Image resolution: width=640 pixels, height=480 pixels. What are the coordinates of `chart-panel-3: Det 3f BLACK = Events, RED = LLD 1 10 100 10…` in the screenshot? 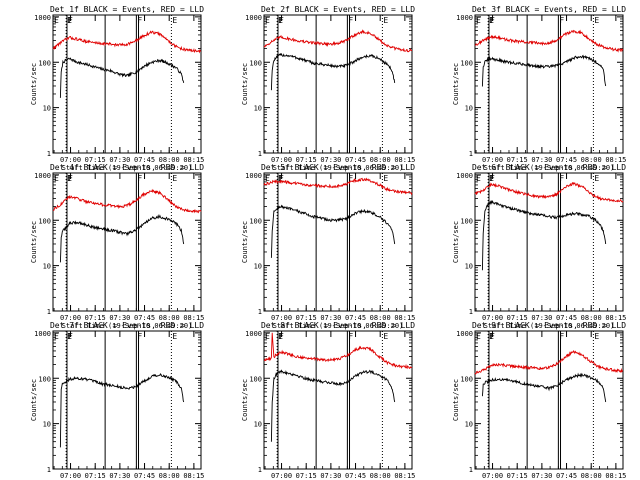 It's located at (539, 88).